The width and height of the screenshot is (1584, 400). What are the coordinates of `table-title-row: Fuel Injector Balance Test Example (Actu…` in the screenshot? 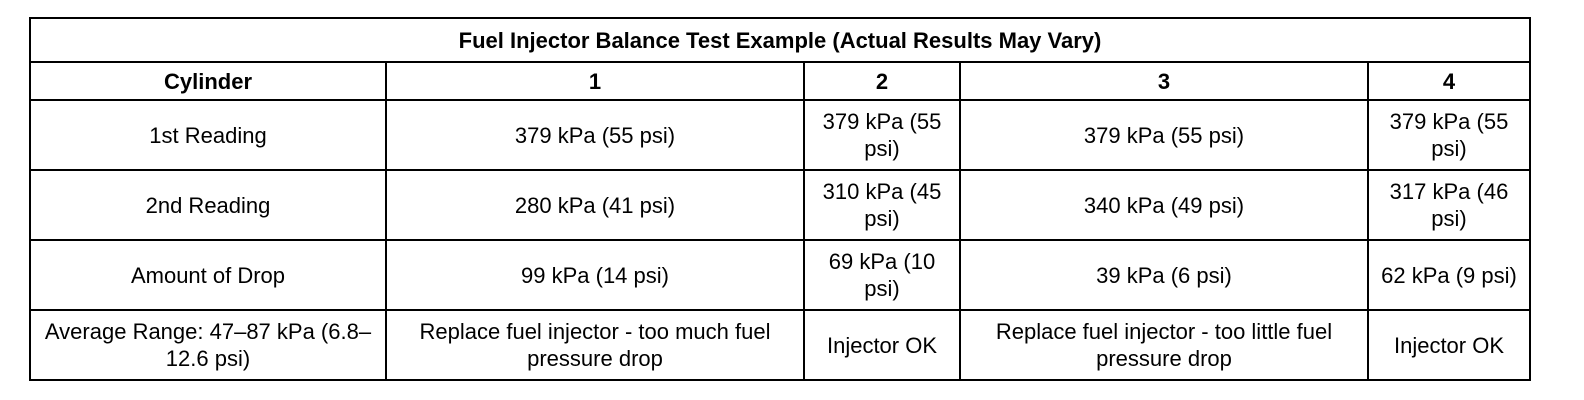 It's located at (780, 40).